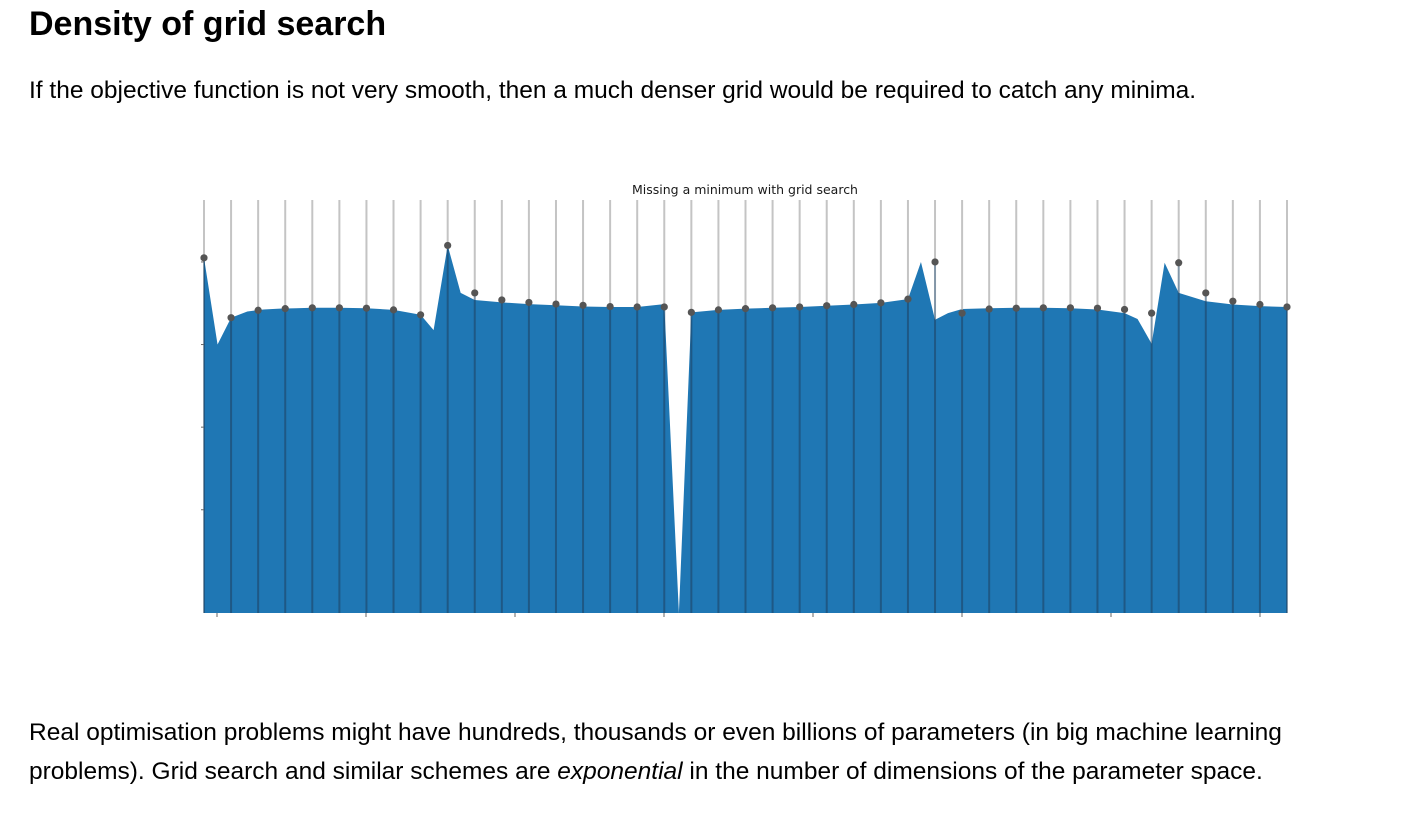 The width and height of the screenshot is (1404, 837). Describe the element at coordinates (745, 281) in the screenshot. I see `sample-points-layer` at that location.